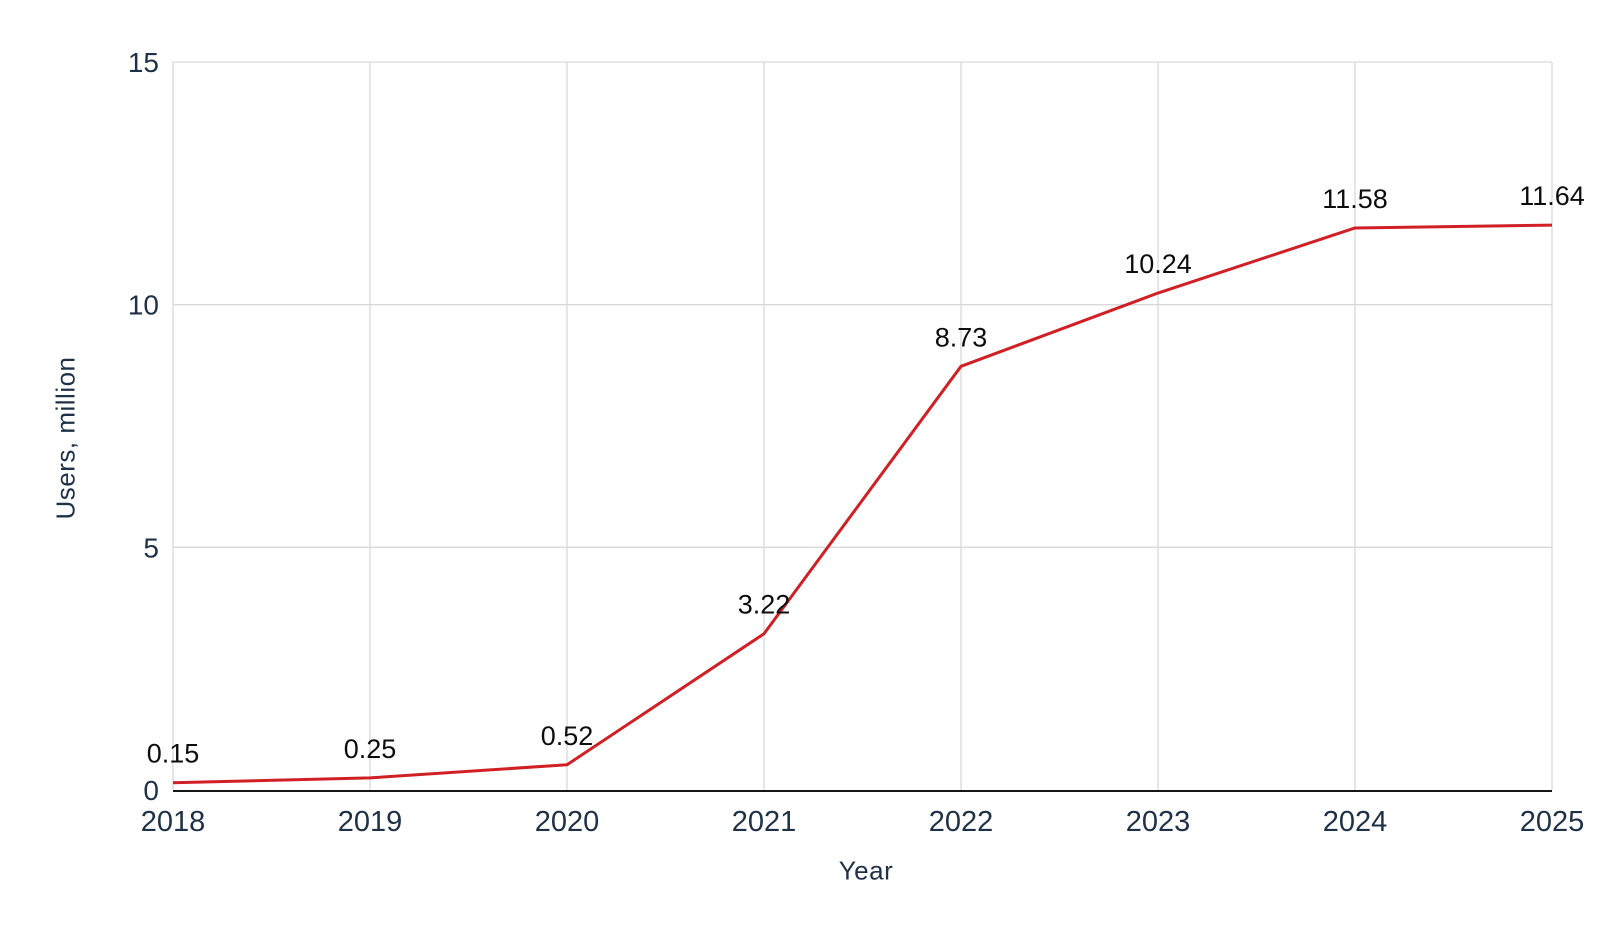 The width and height of the screenshot is (1600, 952). Describe the element at coordinates (1158, 264) in the screenshot. I see `point-value-label: 10.24` at that location.